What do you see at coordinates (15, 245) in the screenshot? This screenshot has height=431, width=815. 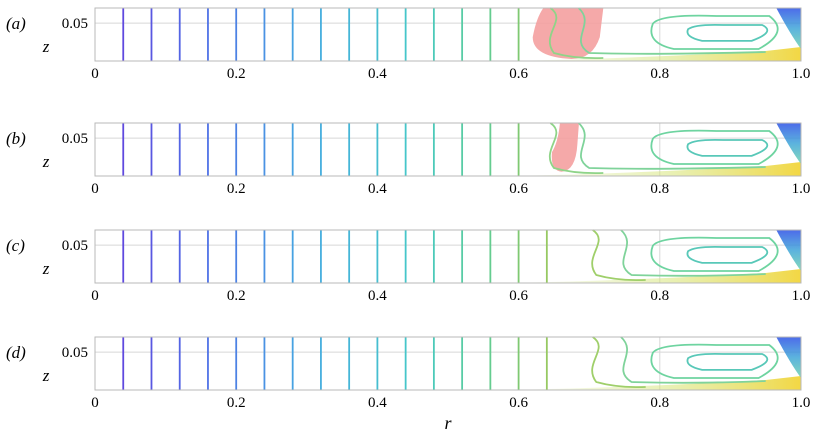 I see `panel-label: (c)` at bounding box center [15, 245].